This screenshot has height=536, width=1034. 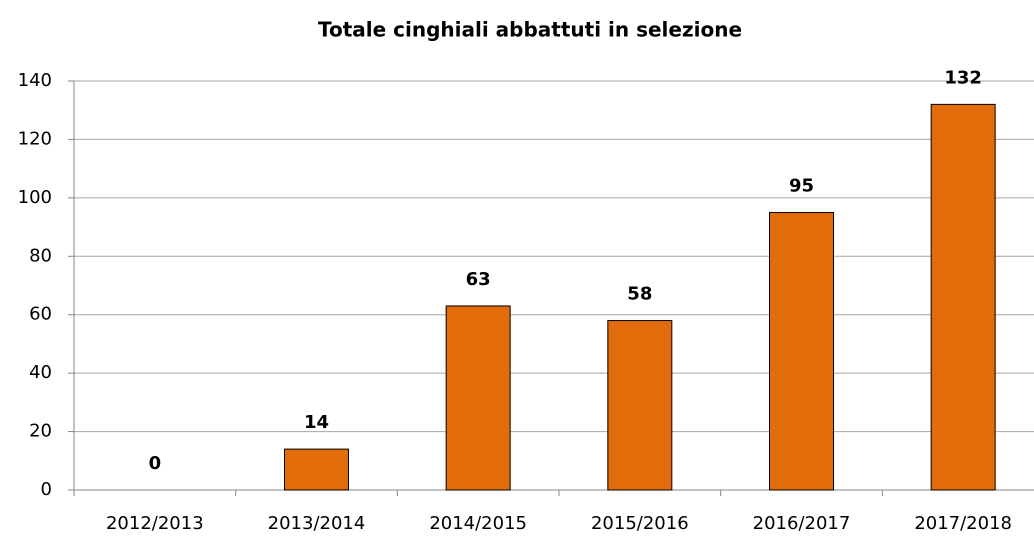 What do you see at coordinates (35, 197) in the screenshot?
I see `y-tick-label: 100` at bounding box center [35, 197].